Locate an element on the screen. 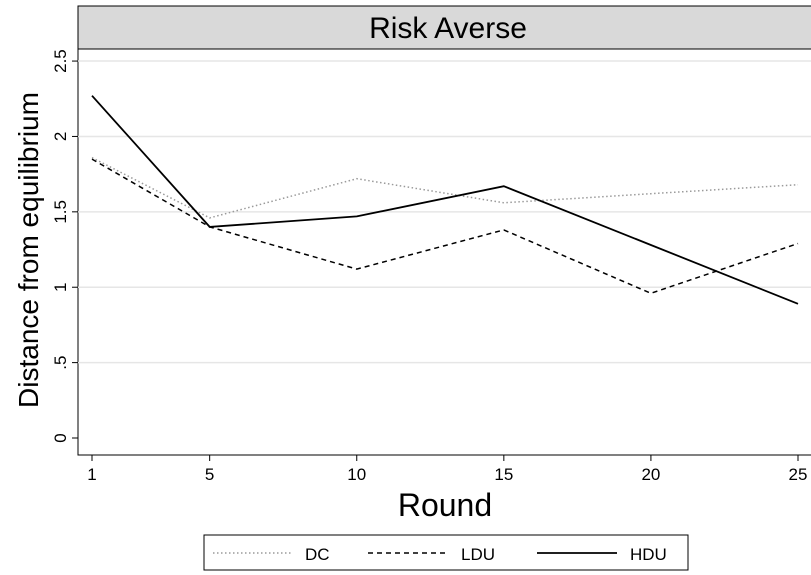 The width and height of the screenshot is (811, 575). title-band is located at coordinates (444, 27).